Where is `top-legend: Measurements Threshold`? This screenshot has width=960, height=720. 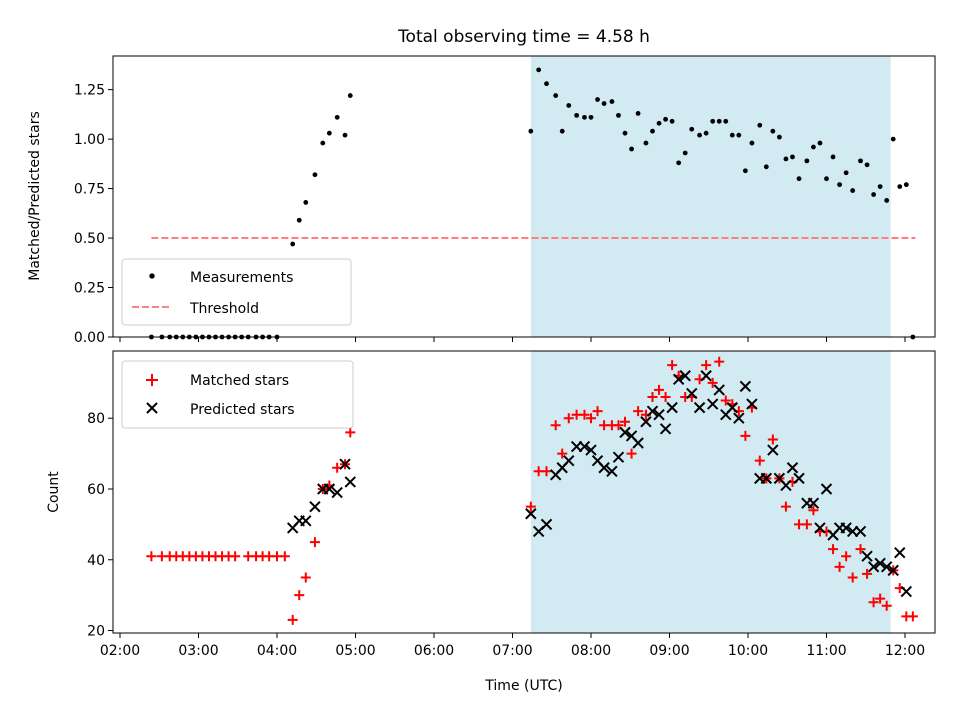
top-legend: Measurements Threshold is located at coordinates (236, 292).